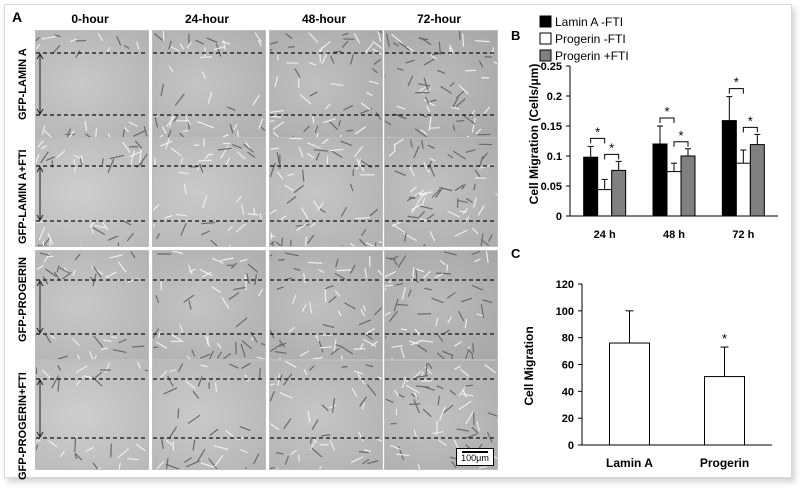  What do you see at coordinates (659, 151) in the screenshot?
I see `chart-b-axes: 0 0.05 0.1 0.15 0.2 0.25 24 h 48 h 72 h` at bounding box center [659, 151].